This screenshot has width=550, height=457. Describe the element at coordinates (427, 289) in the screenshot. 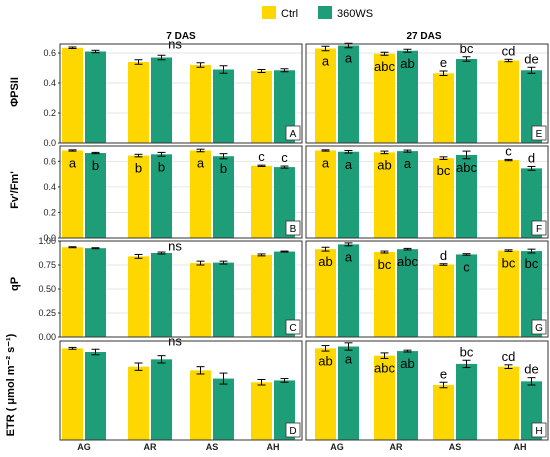

I see `panel-g: ab abc abc dc bc bcG` at that location.